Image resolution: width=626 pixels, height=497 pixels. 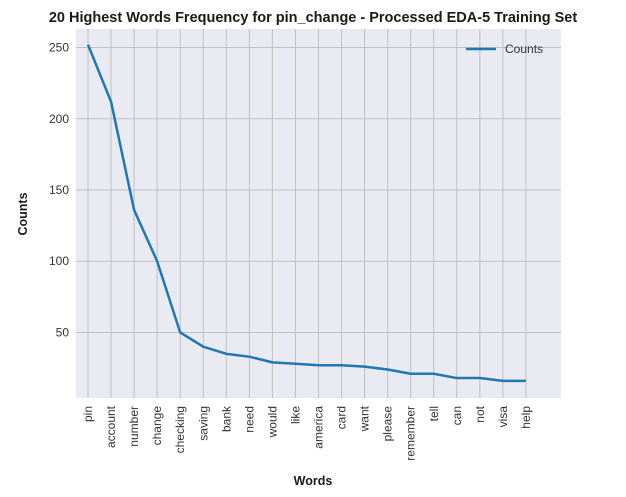 What do you see at coordinates (503, 417) in the screenshot?
I see `x-tick-label: visa` at bounding box center [503, 417].